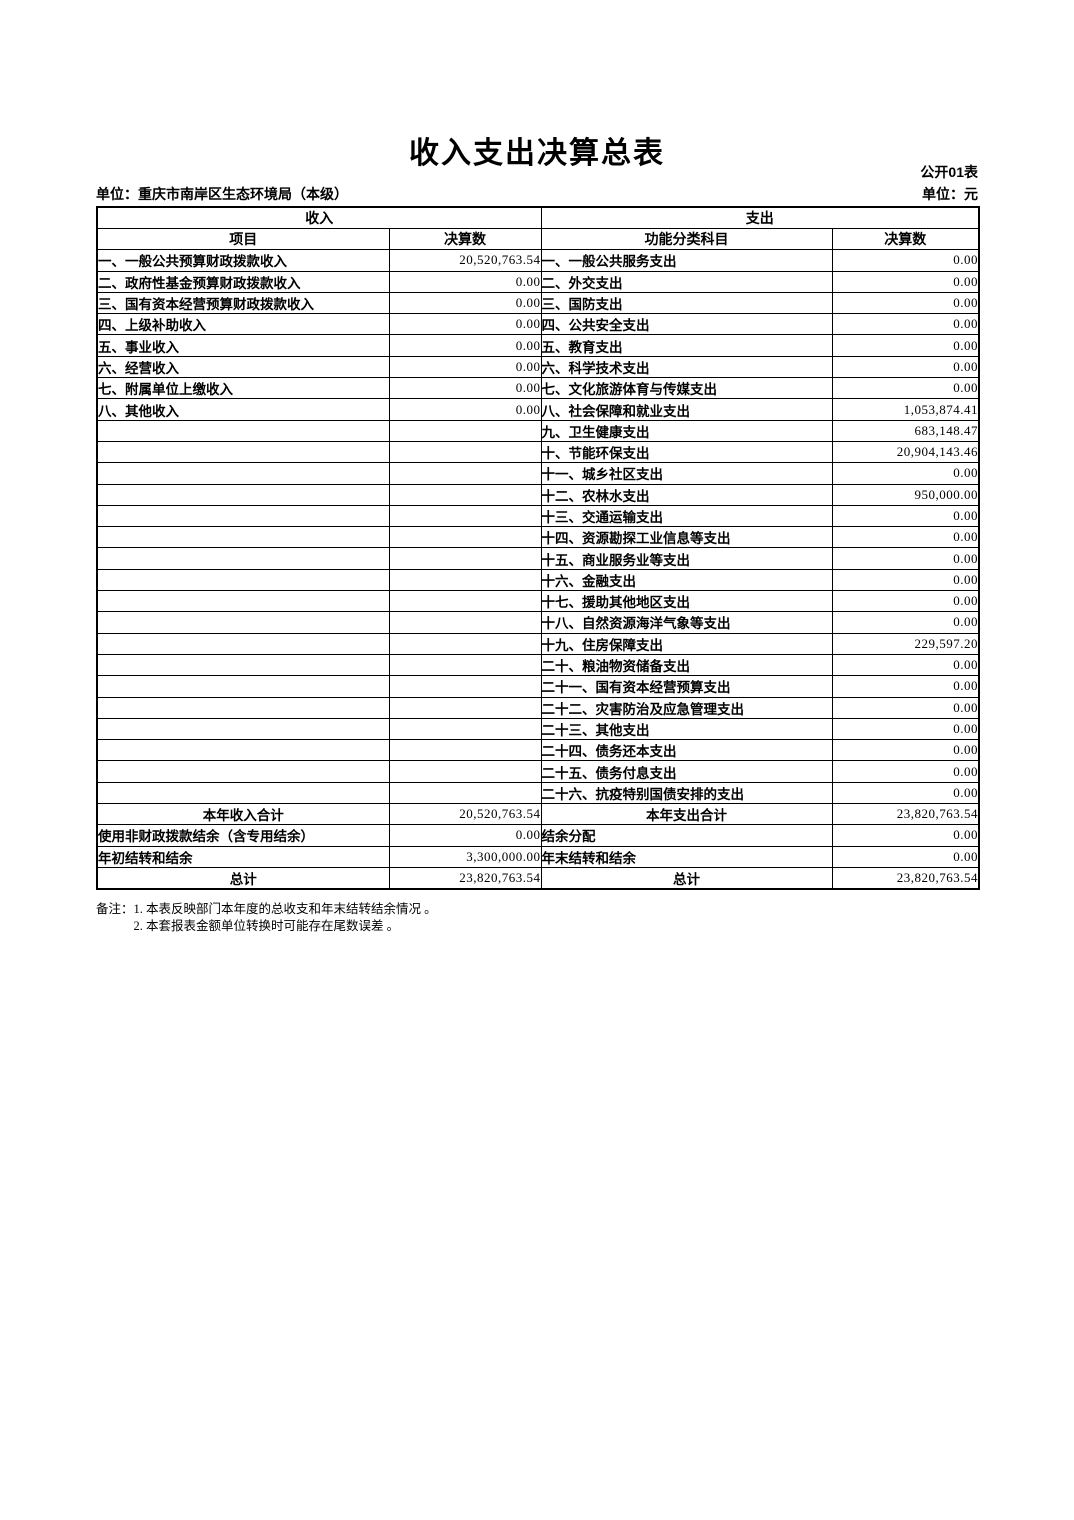 The image size is (1074, 1520). I want to click on summary-row-nonfiscal: 使用非财政拨款结余（含专用结余） 0.00 结余分配 0.00, so click(538, 835).